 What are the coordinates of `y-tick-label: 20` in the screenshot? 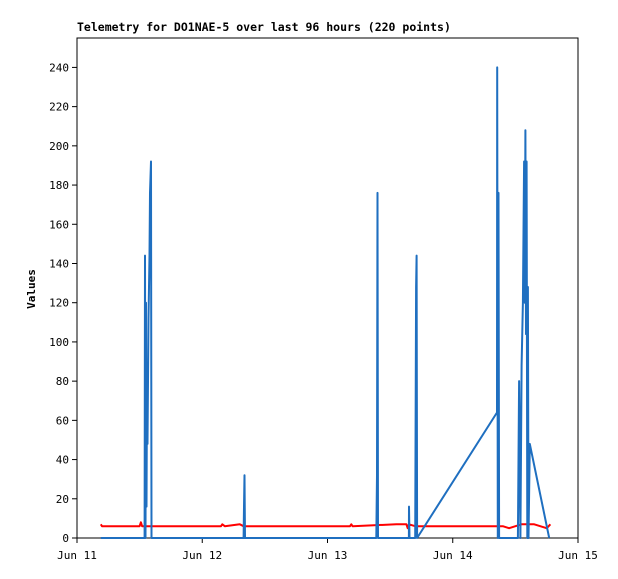 It's located at (62, 499).